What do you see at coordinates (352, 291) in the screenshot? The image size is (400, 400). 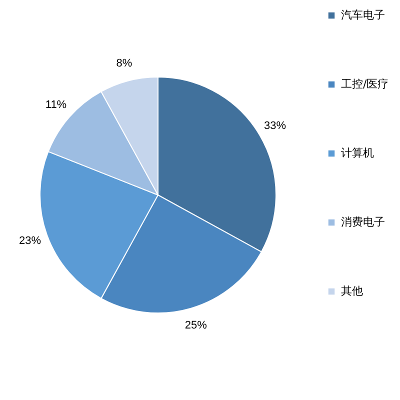 I see `legend-label: 其他` at bounding box center [352, 291].